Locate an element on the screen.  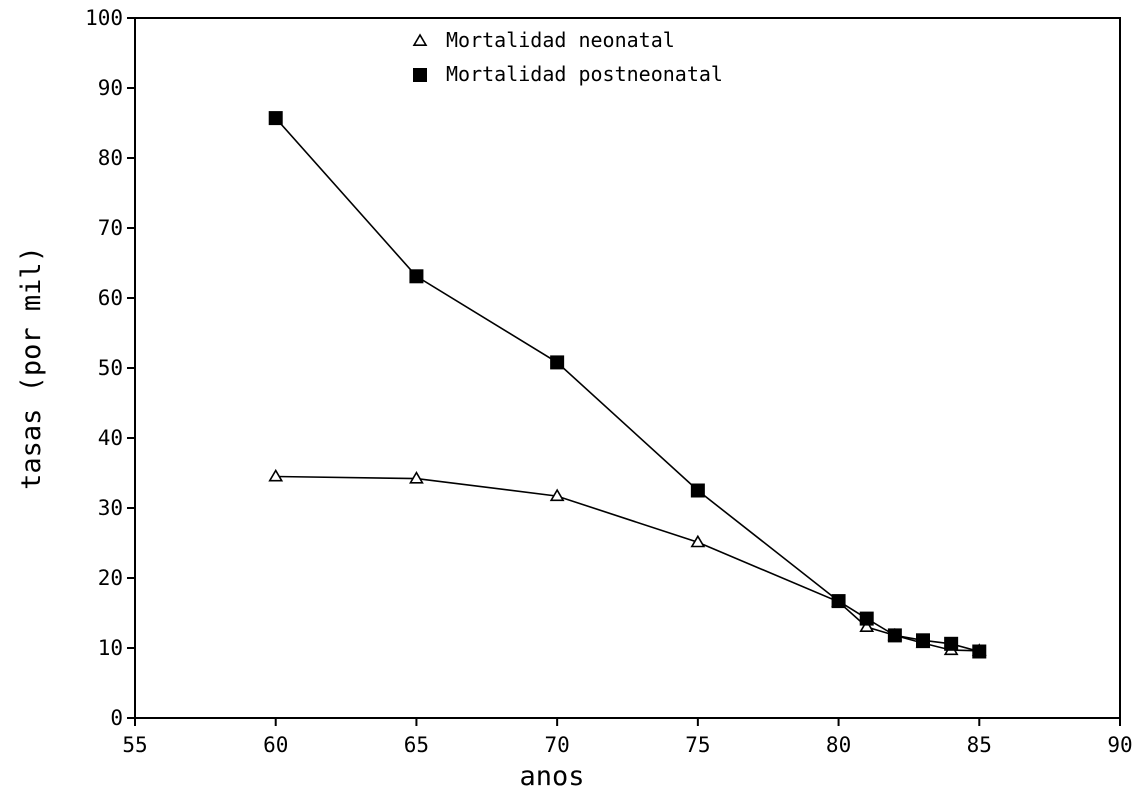
y-axis: 0 10 20 30 40 50 60 70 80 90 100 is located at coordinates (110, 368).